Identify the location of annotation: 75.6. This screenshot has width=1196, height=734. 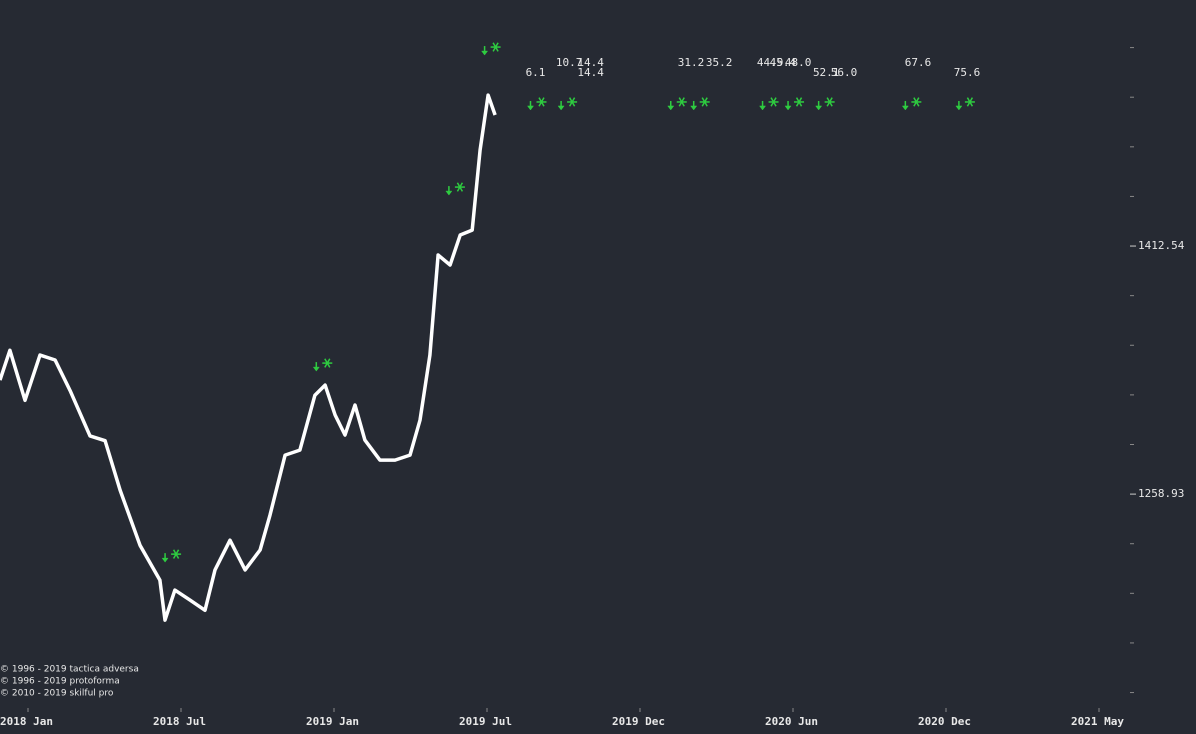
(967, 72).